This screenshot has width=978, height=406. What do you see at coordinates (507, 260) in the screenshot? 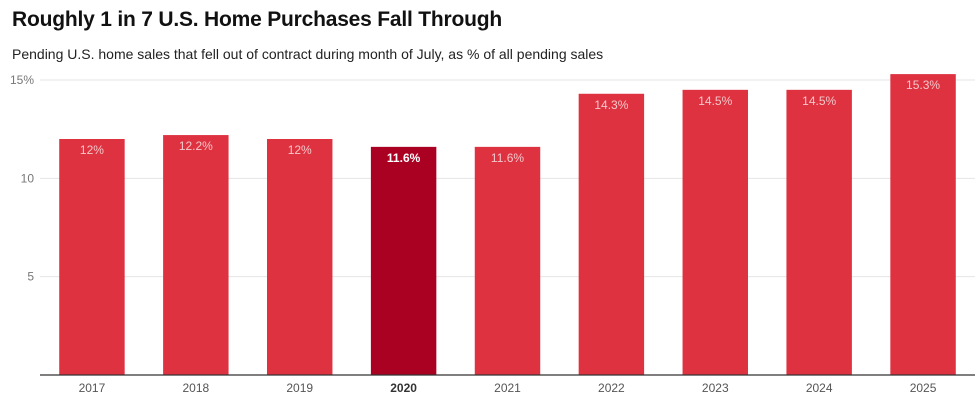
I see `bar-2021` at bounding box center [507, 260].